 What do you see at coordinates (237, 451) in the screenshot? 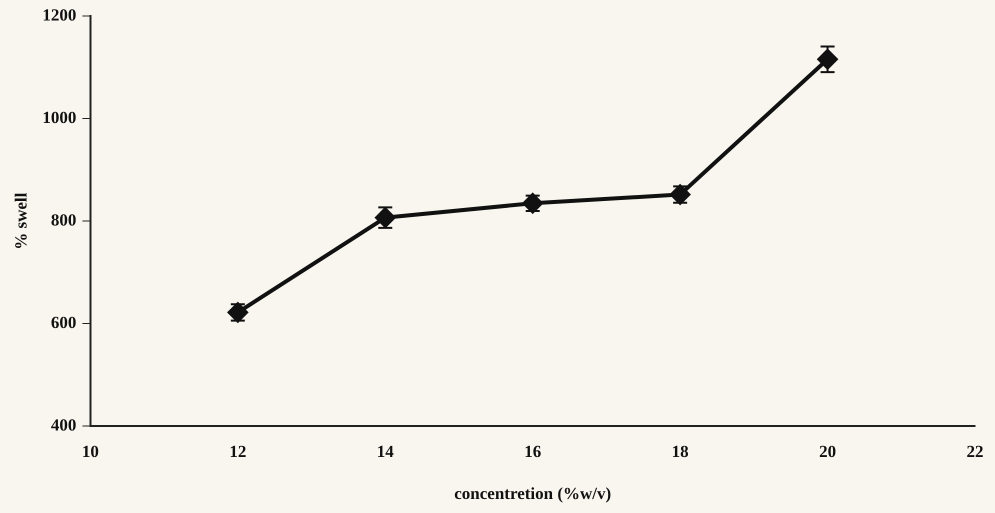
I see `x-tick-label: 12` at bounding box center [237, 451].